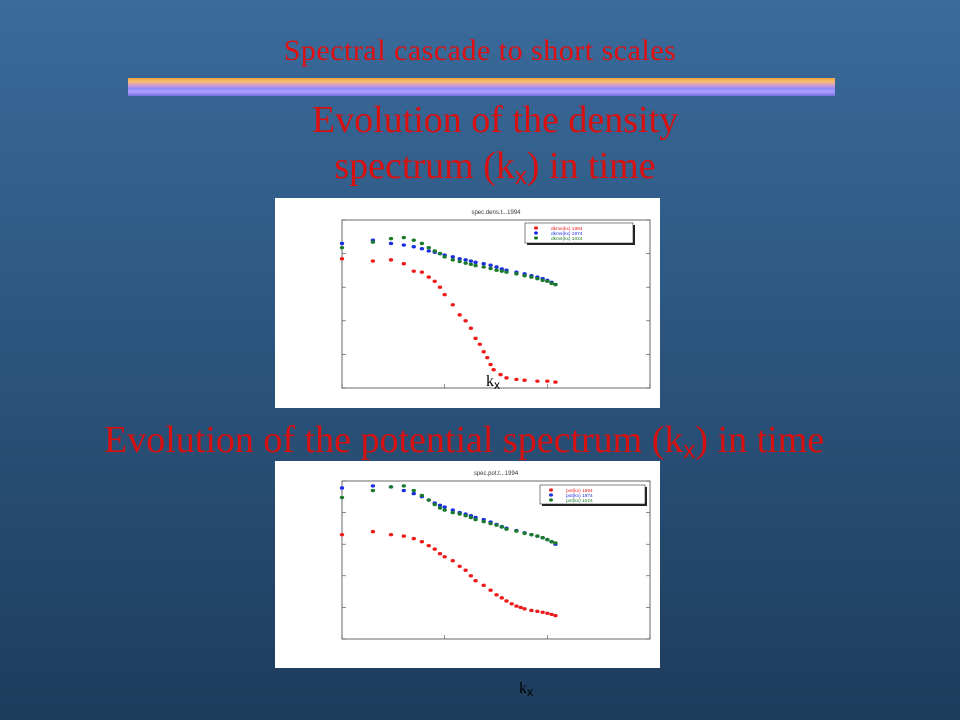 This screenshot has width=960, height=720. What do you see at coordinates (497, 385) in the screenshot?
I see `density-kx-sub: x` at bounding box center [497, 385].